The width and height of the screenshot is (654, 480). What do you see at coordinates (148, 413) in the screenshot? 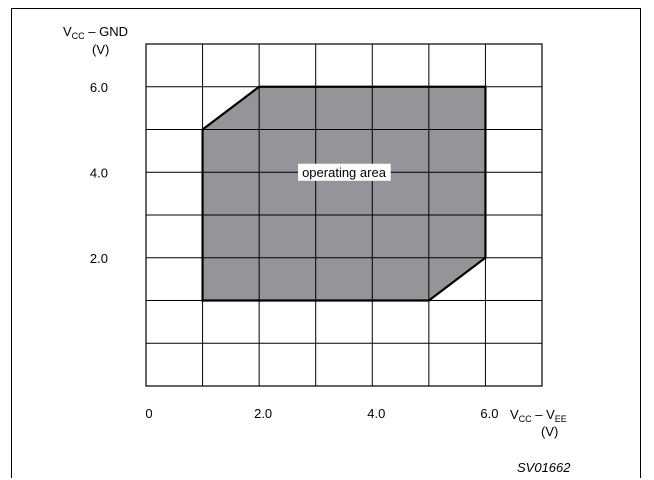
I see `x-tick-label: 0` at bounding box center [148, 413].